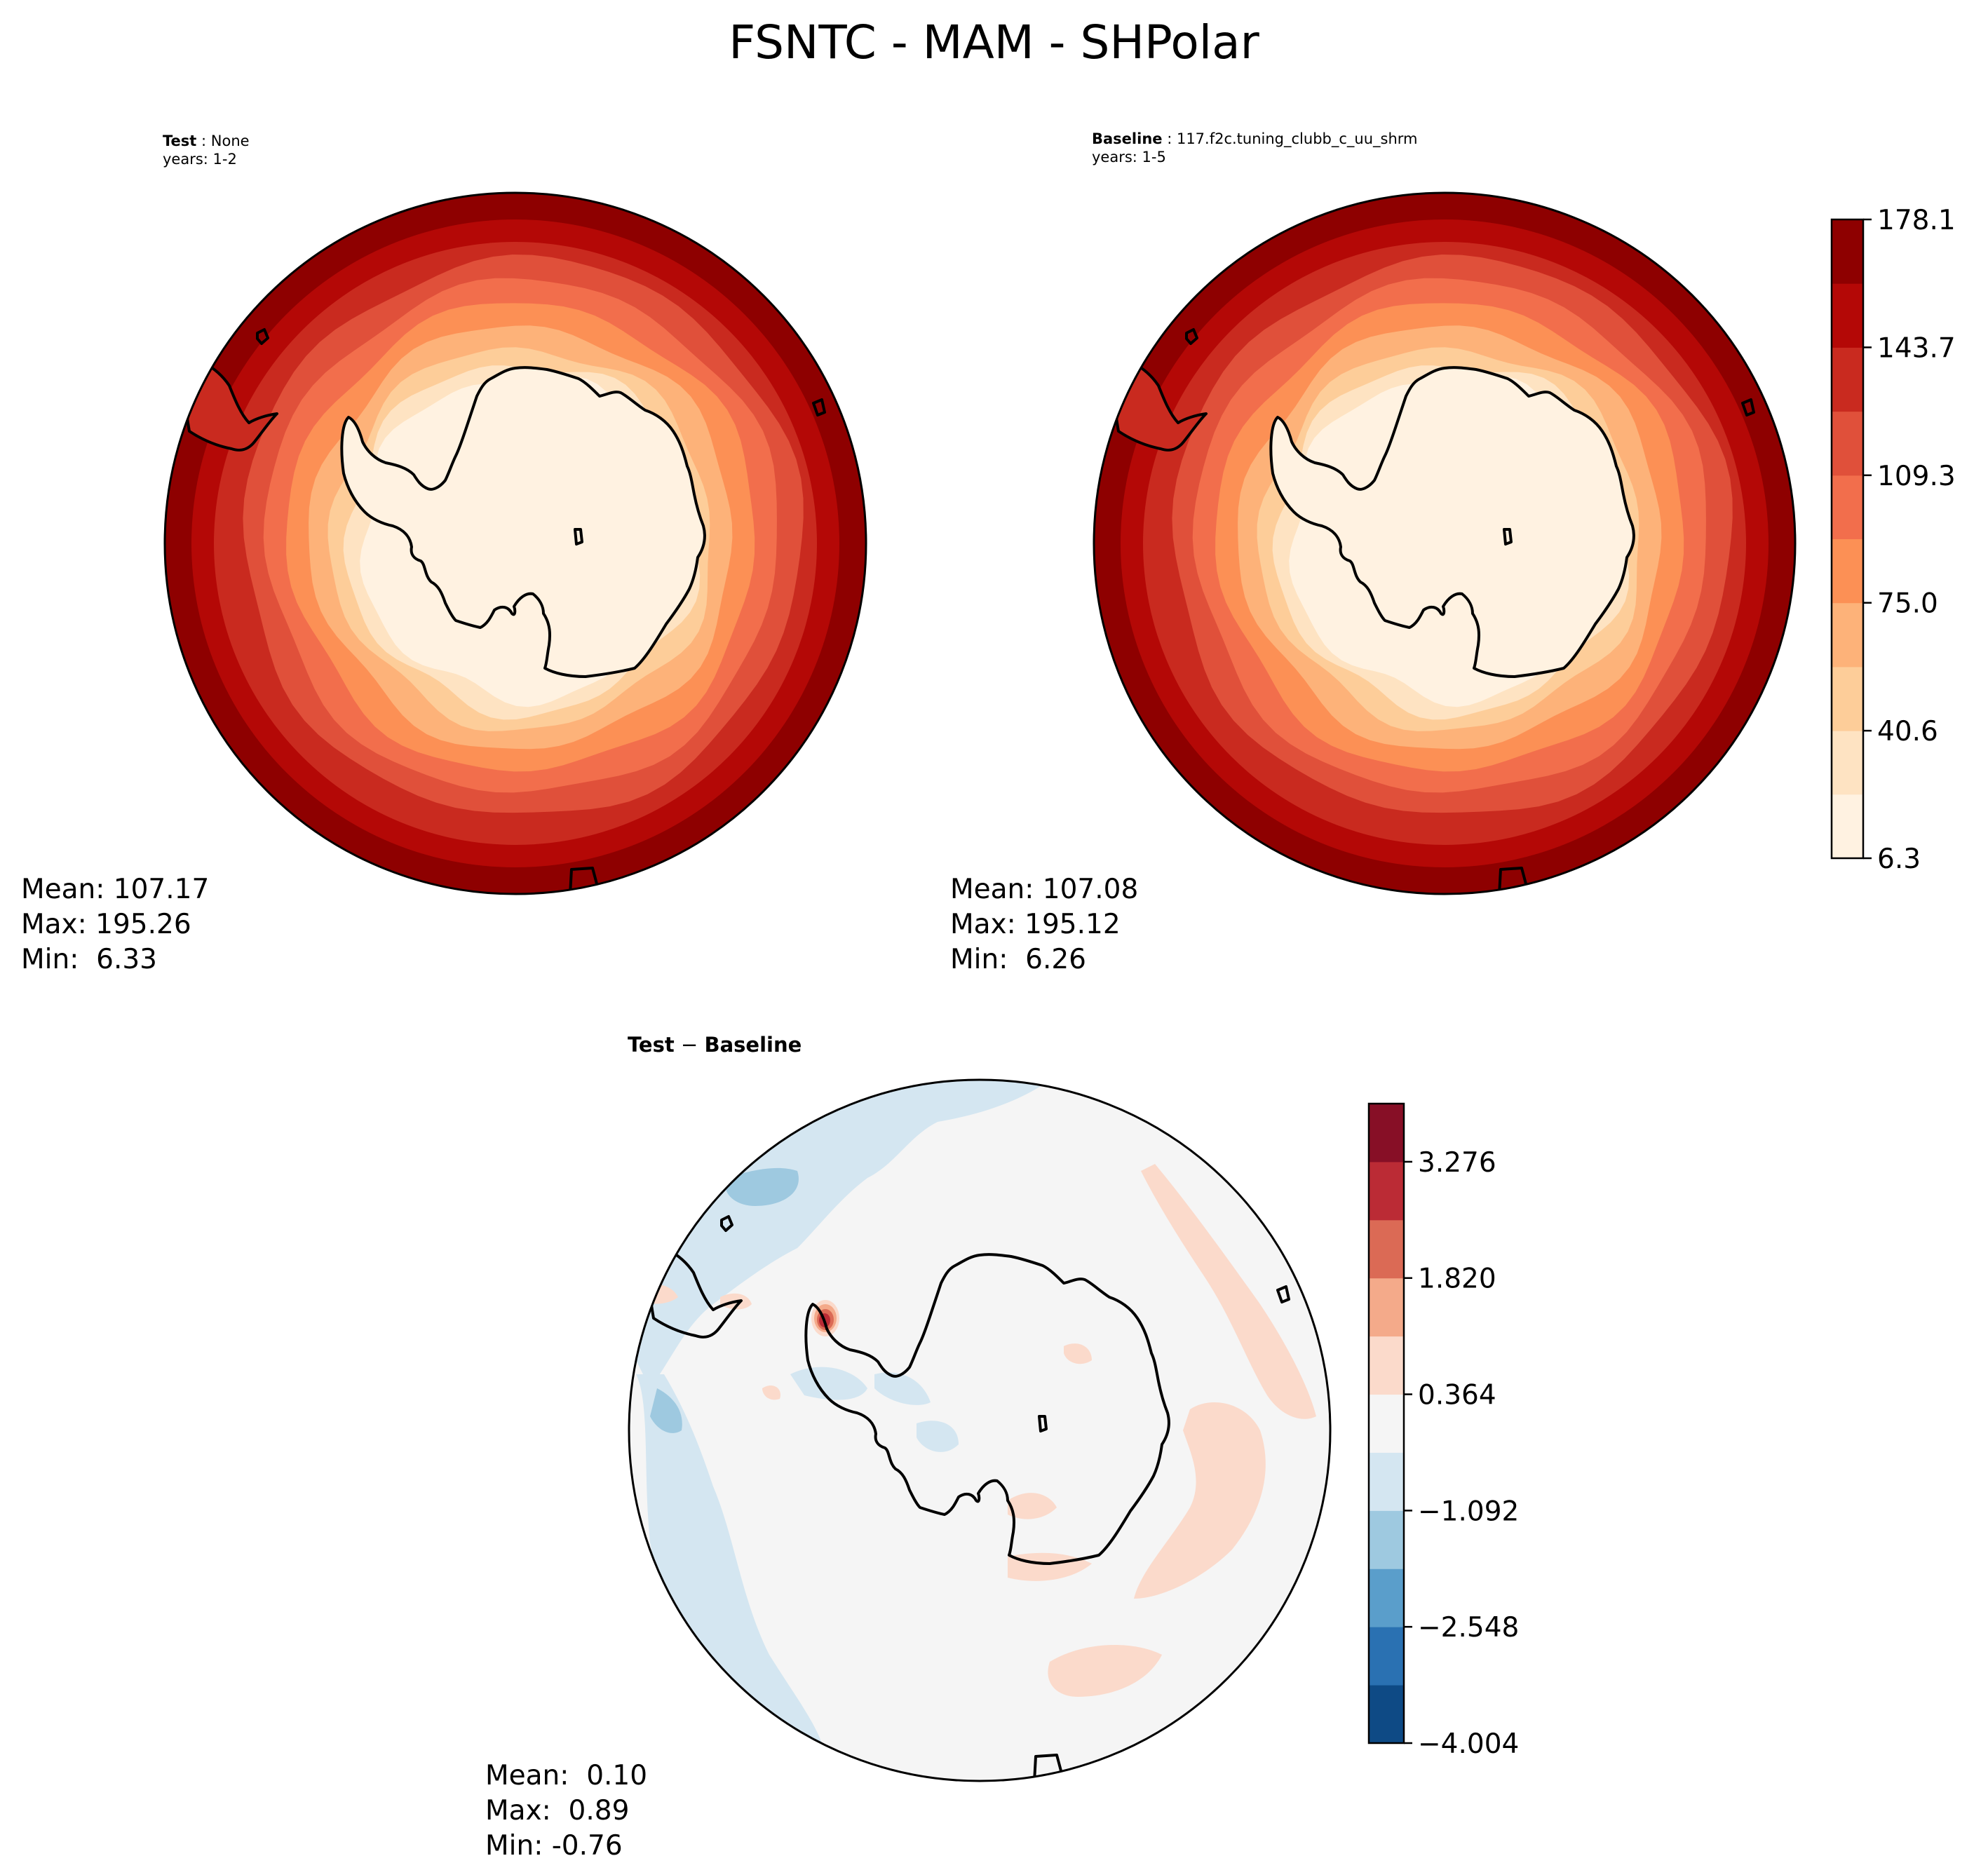 The image size is (1988, 1870). Describe the element at coordinates (689, 1045) in the screenshot. I see `diff-title-minus: −` at that location.